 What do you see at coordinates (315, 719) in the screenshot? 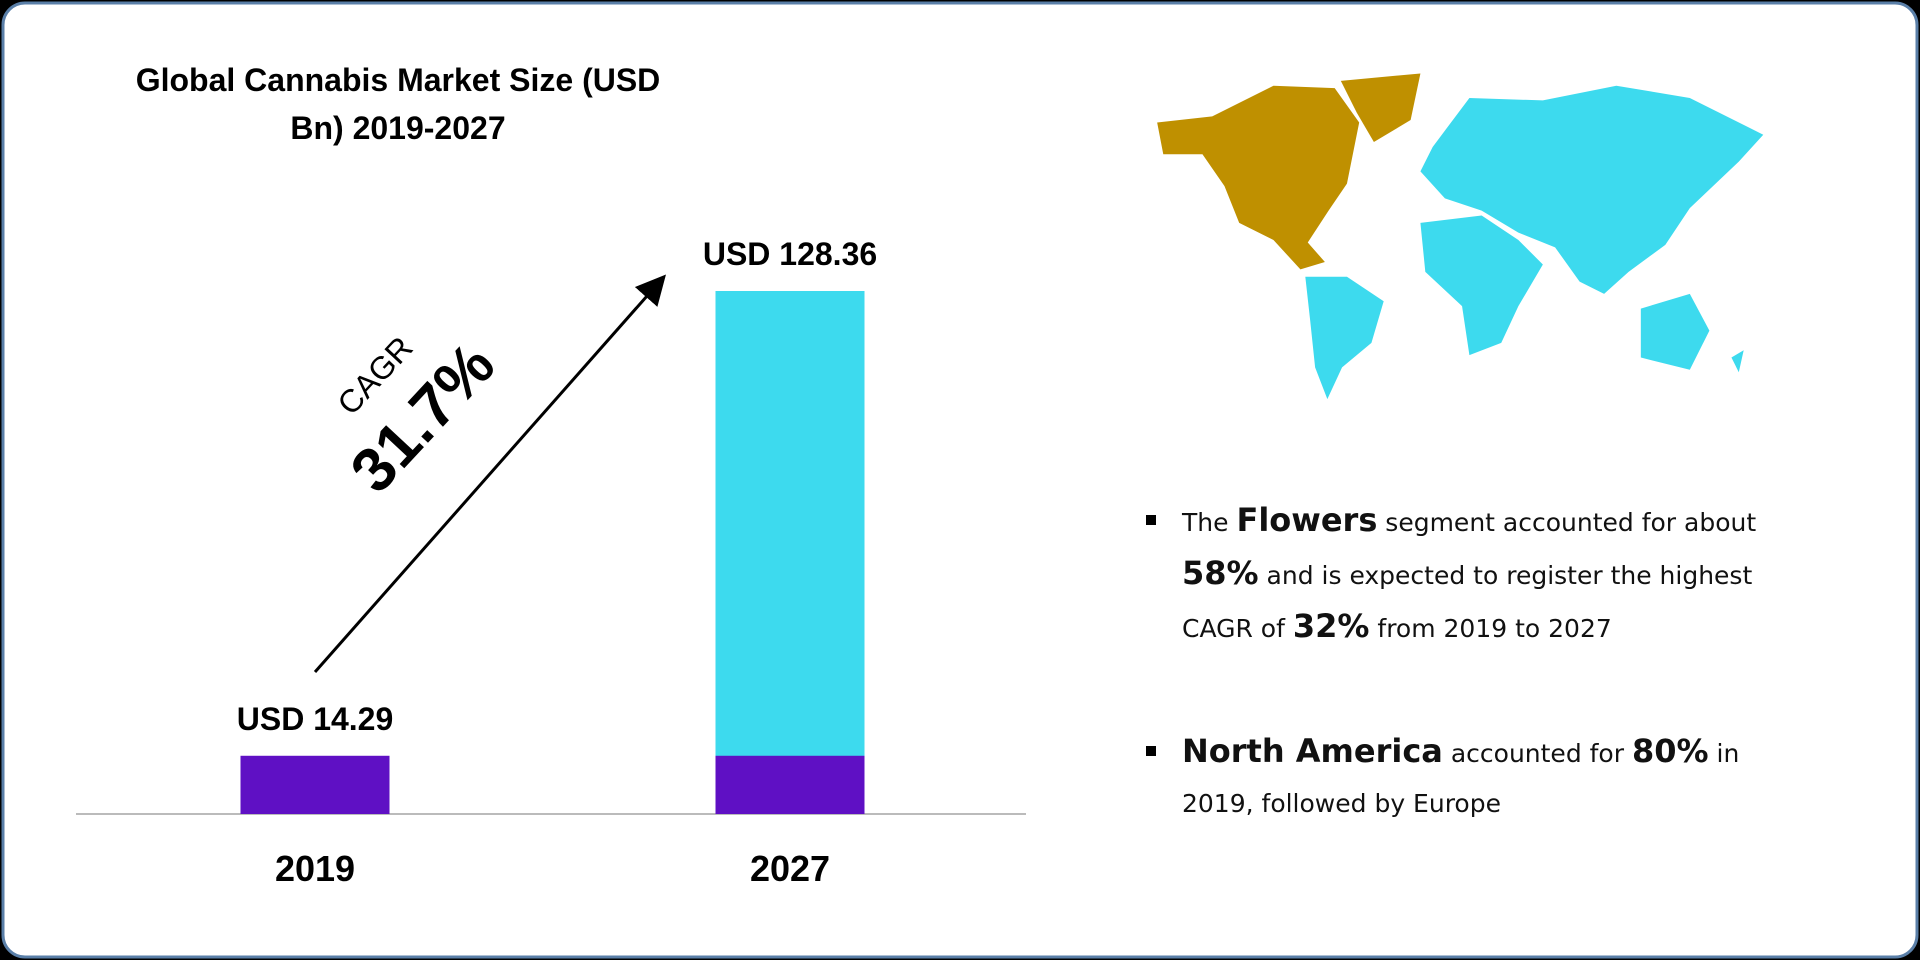
I see `value-label: USD 14.29` at bounding box center [315, 719].